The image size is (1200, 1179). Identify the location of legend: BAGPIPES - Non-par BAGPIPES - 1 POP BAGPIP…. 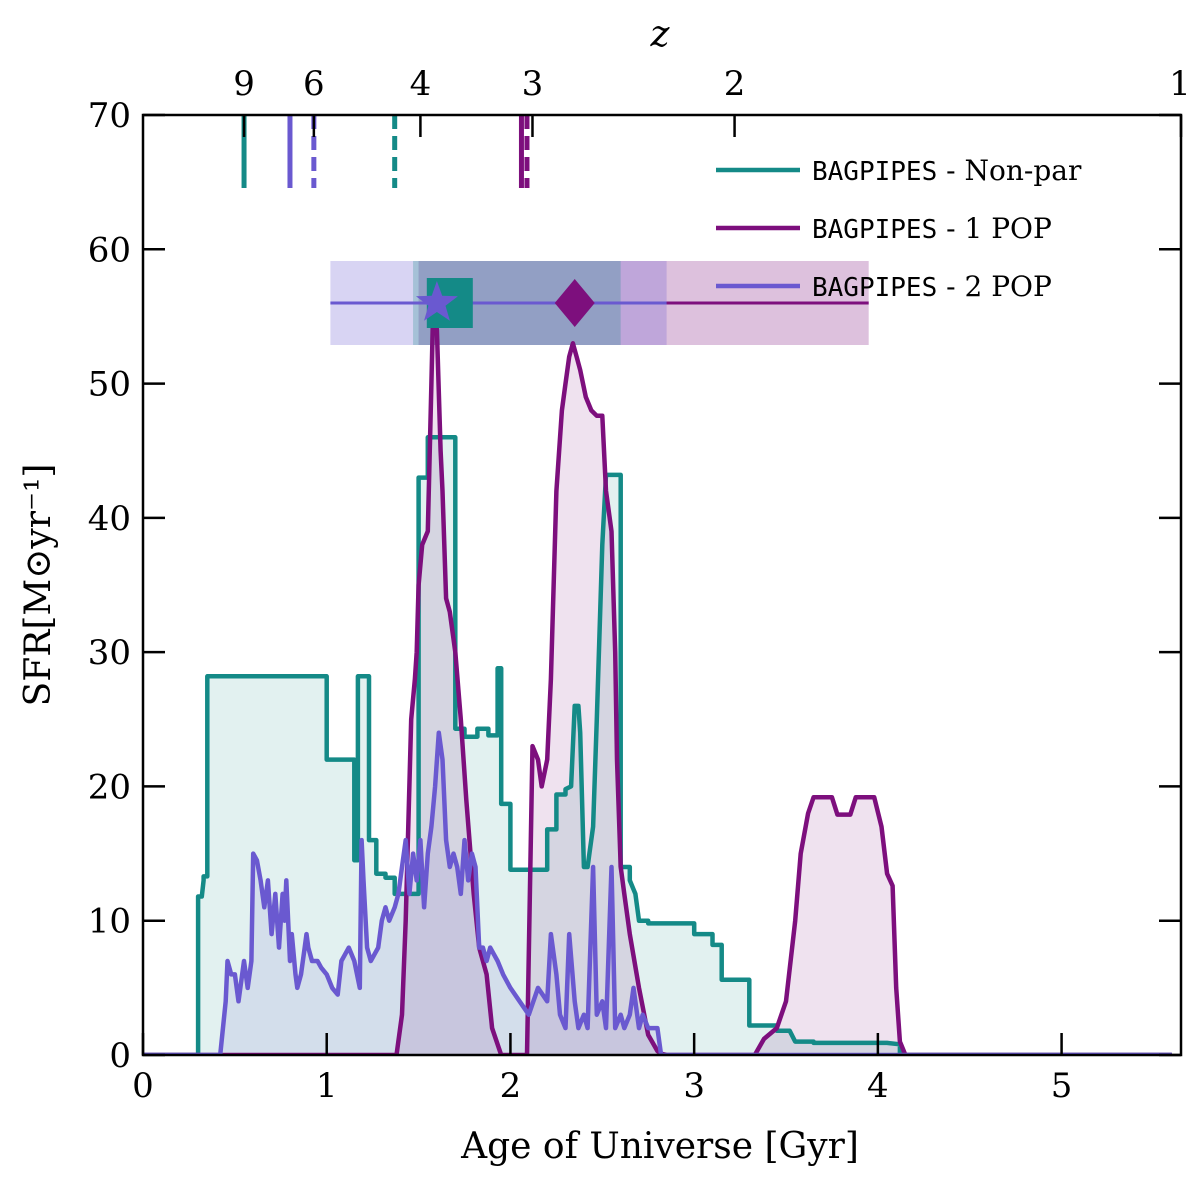
(899, 228).